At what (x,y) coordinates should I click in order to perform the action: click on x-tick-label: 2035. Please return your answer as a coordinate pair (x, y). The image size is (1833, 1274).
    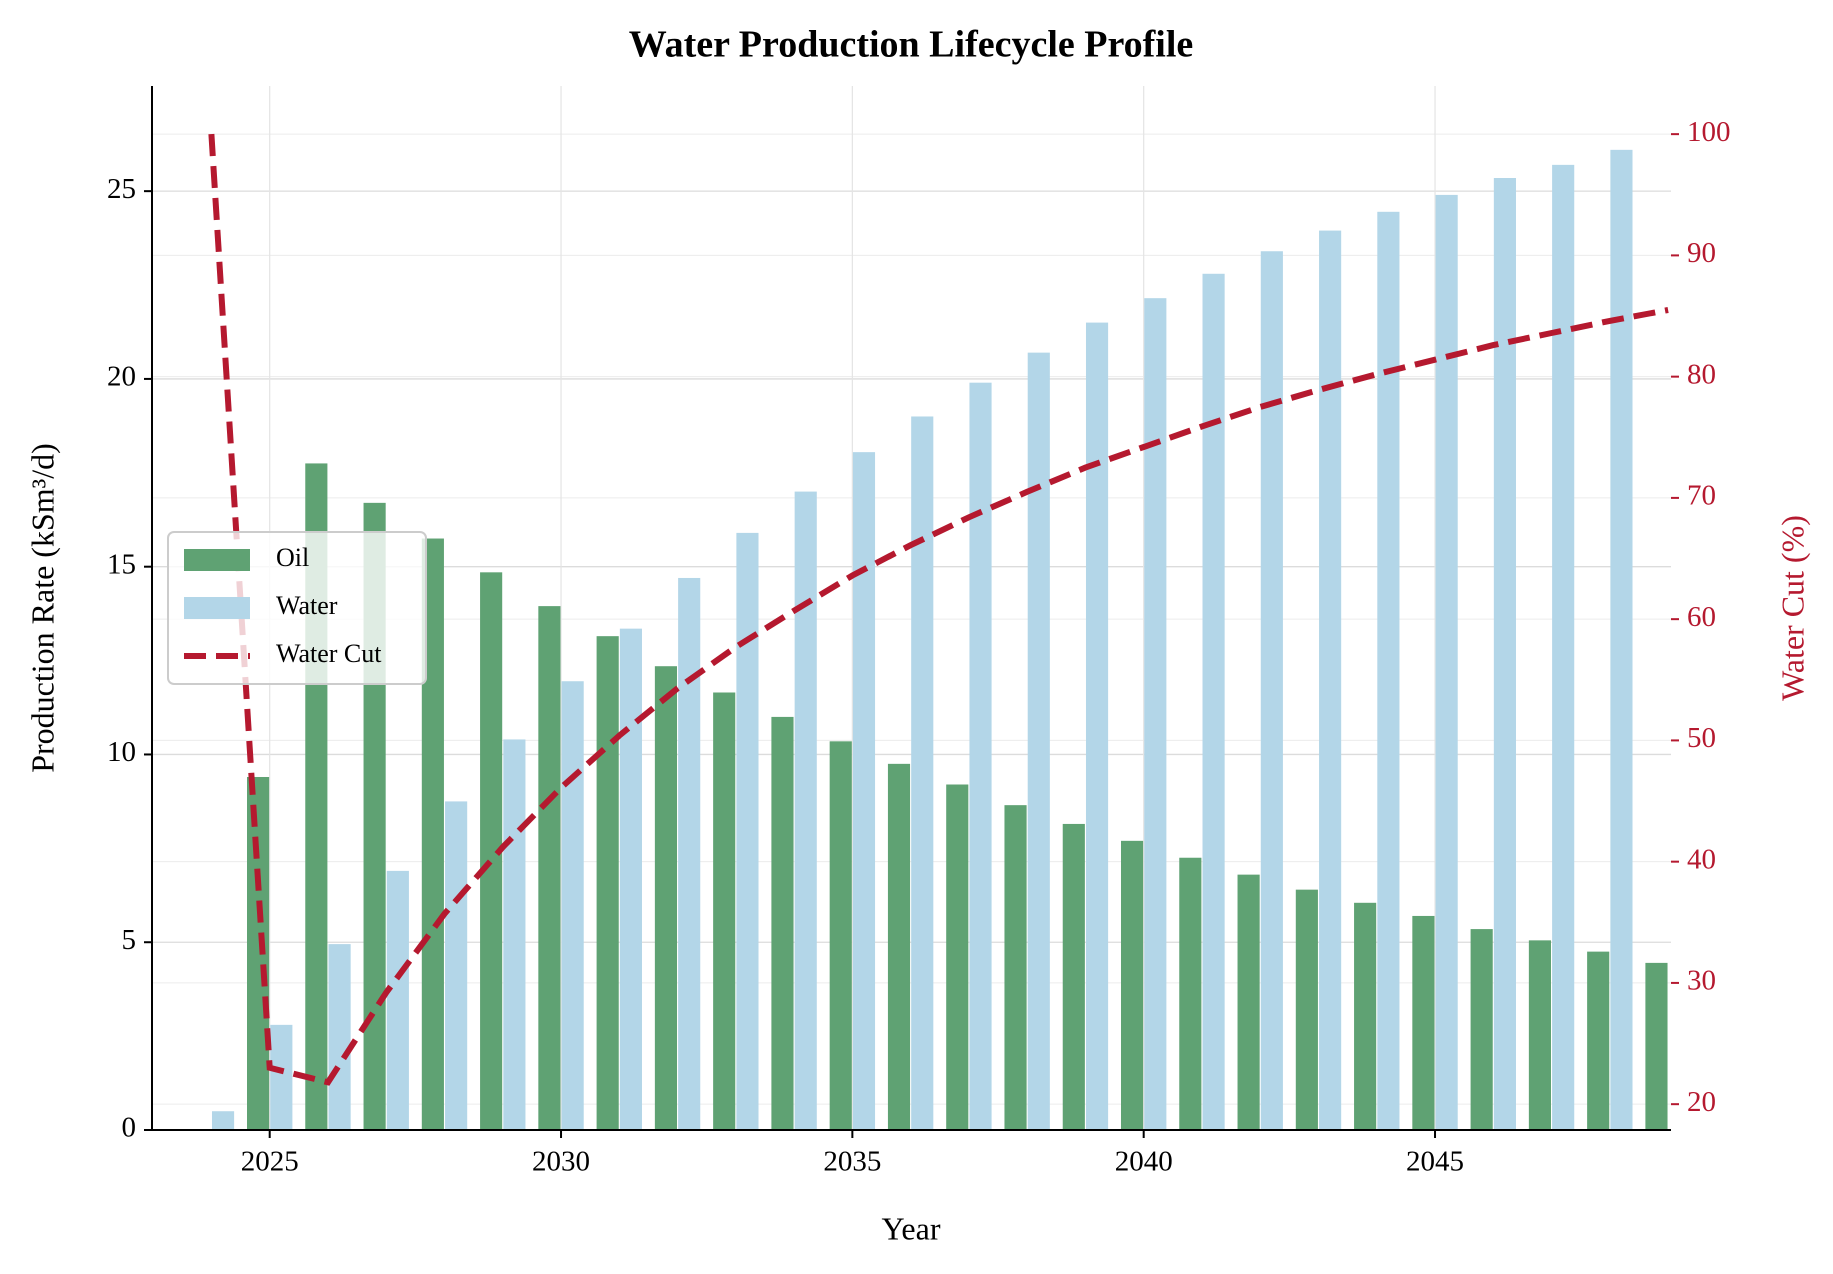
    Looking at the image, I should click on (852, 1162).